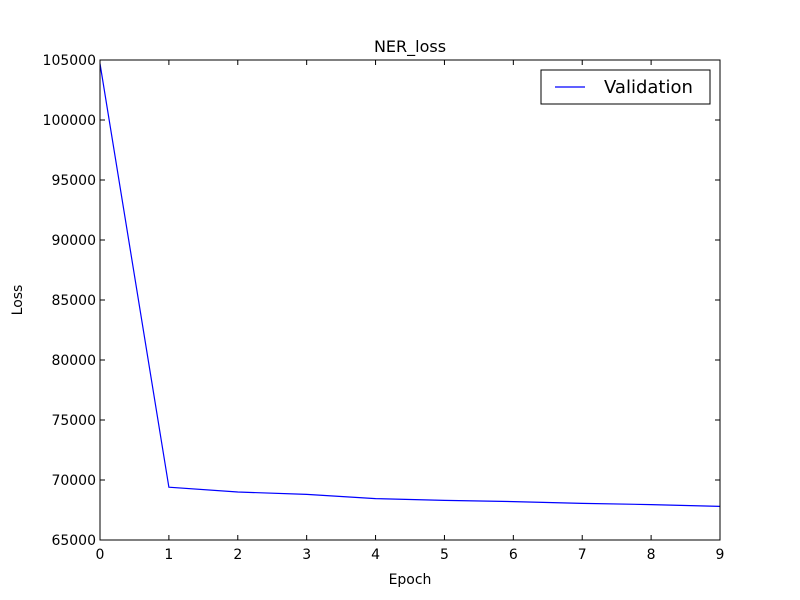  Describe the element at coordinates (720, 555) in the screenshot. I see `x-tick-label: 9` at that location.